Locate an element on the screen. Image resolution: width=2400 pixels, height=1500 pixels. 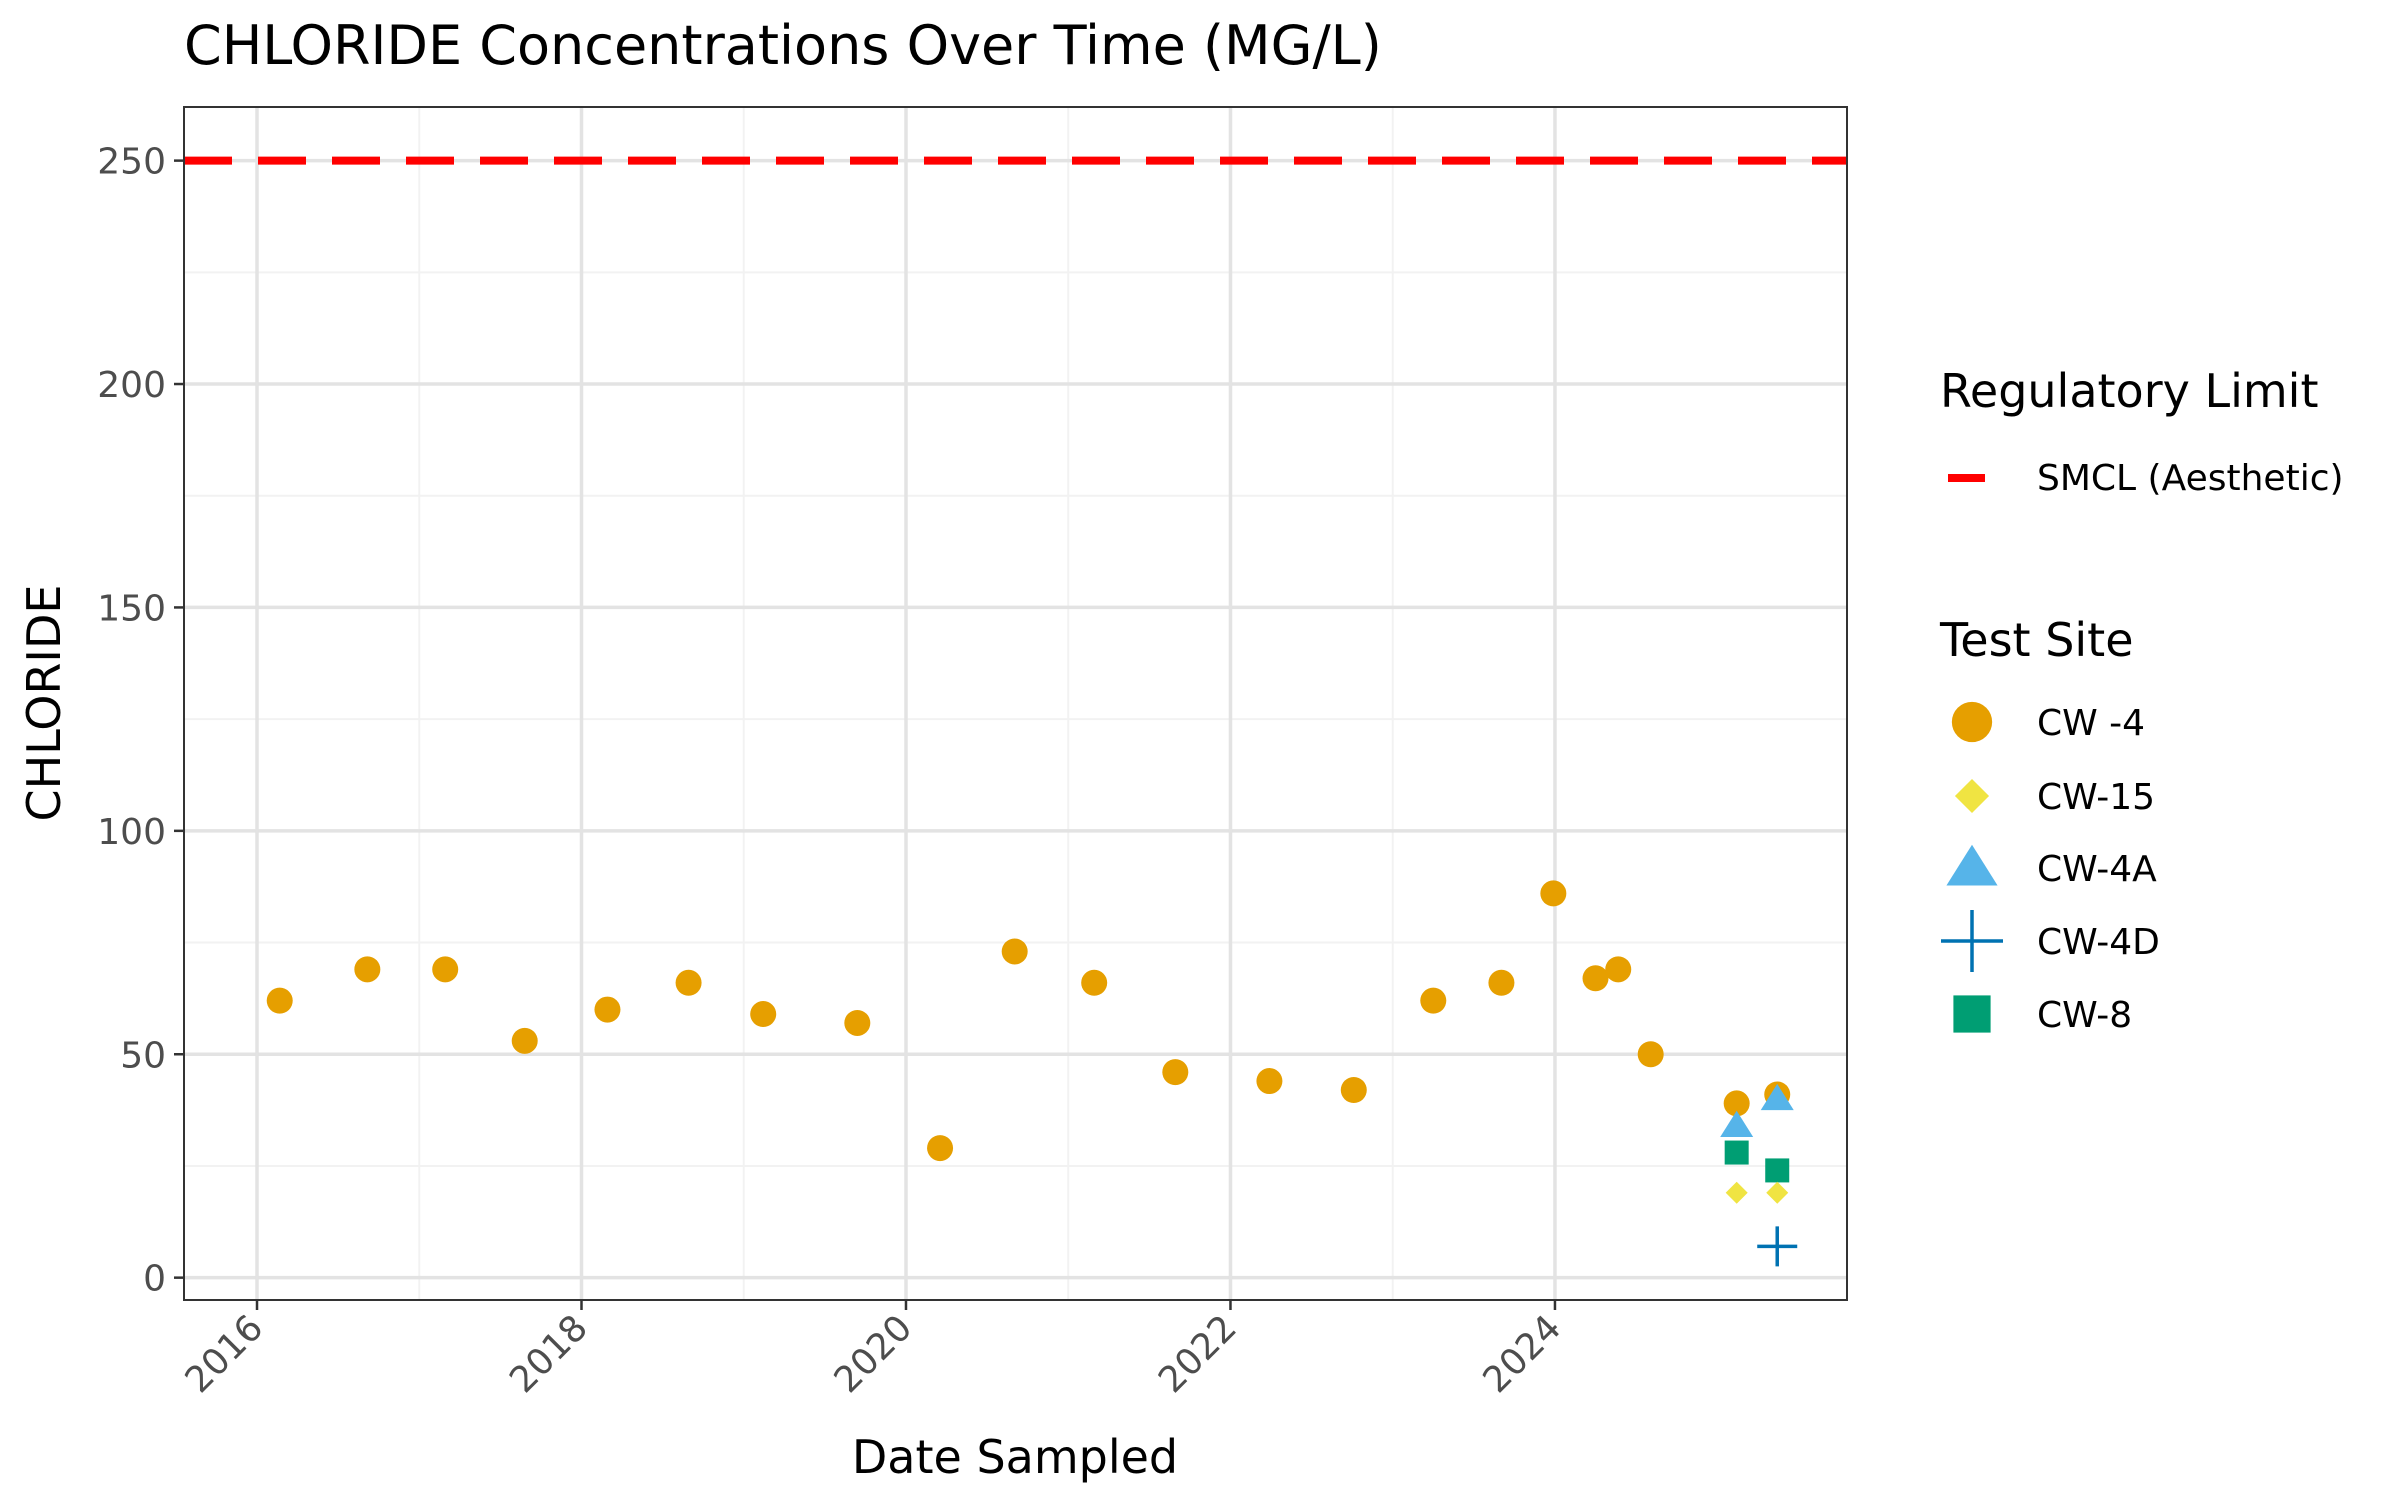
legend-key-cw-4a is located at coordinates (1972, 865).